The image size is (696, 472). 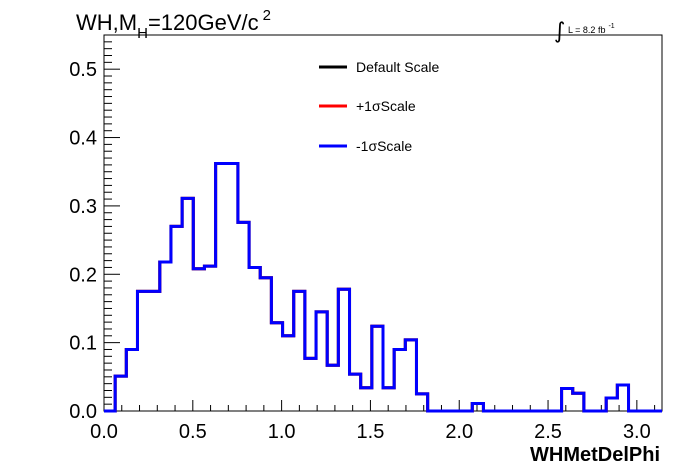 I want to click on x-tick-label: 3.0, so click(x=637, y=432).